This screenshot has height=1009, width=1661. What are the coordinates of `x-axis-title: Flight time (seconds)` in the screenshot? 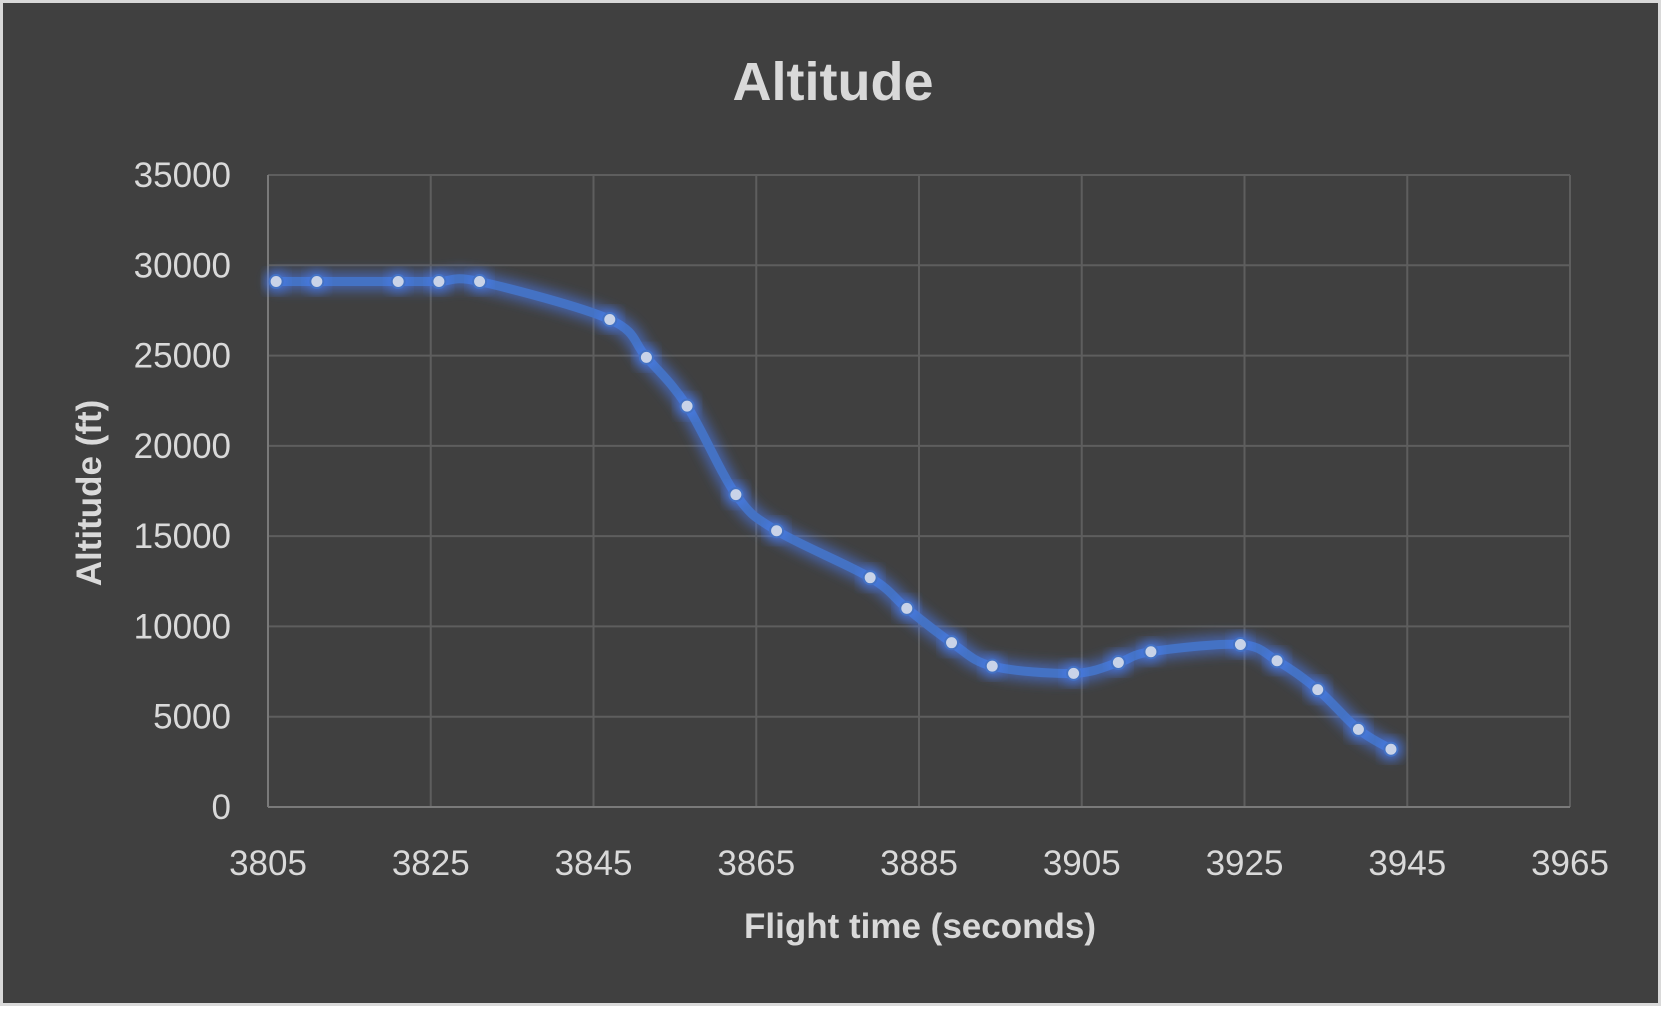 It's located at (920, 926).